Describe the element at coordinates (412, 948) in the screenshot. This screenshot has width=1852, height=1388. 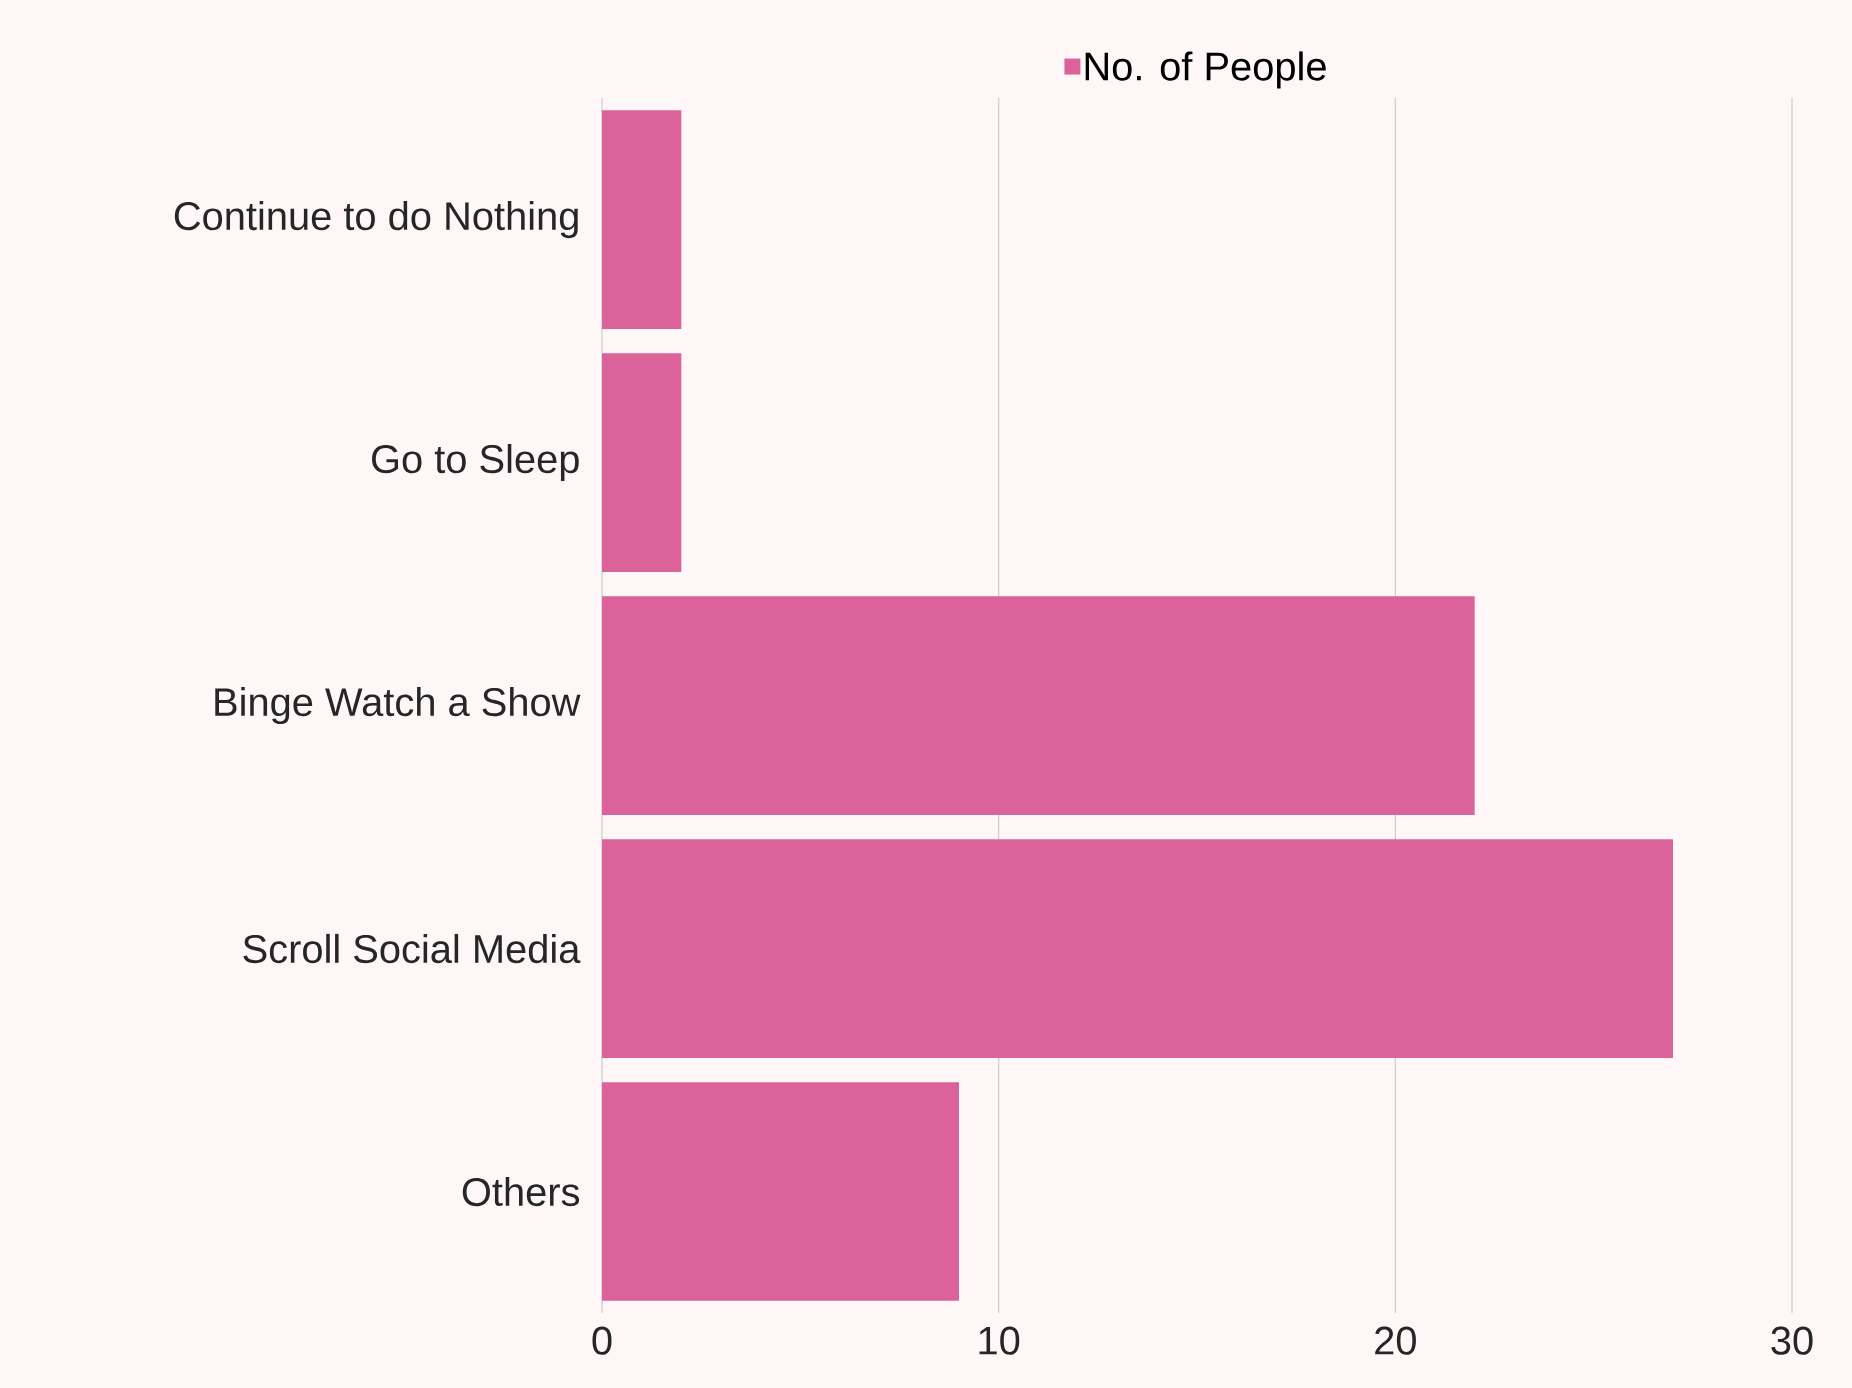
I see `y-tick-label: Scroll Social Media` at that location.